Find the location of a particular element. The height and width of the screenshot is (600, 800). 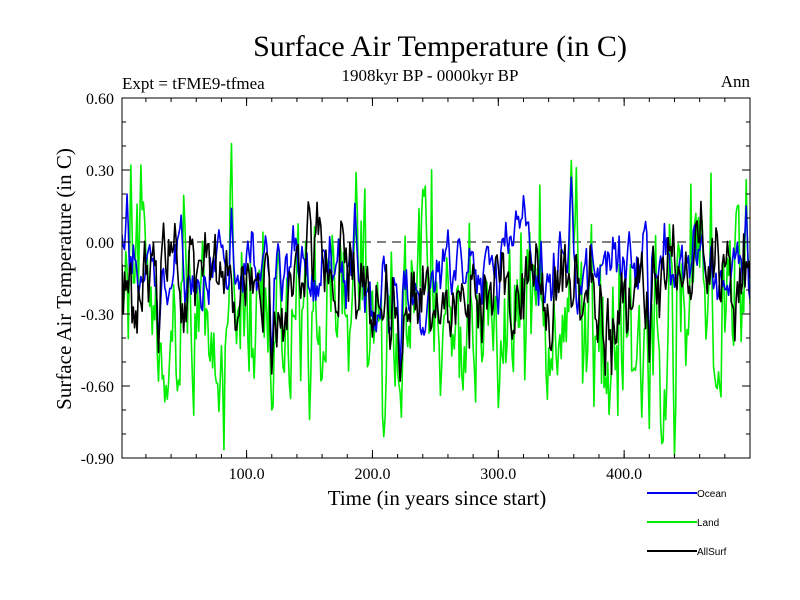

chart-title: Surface Air Temperature (in C) is located at coordinates (440, 46).